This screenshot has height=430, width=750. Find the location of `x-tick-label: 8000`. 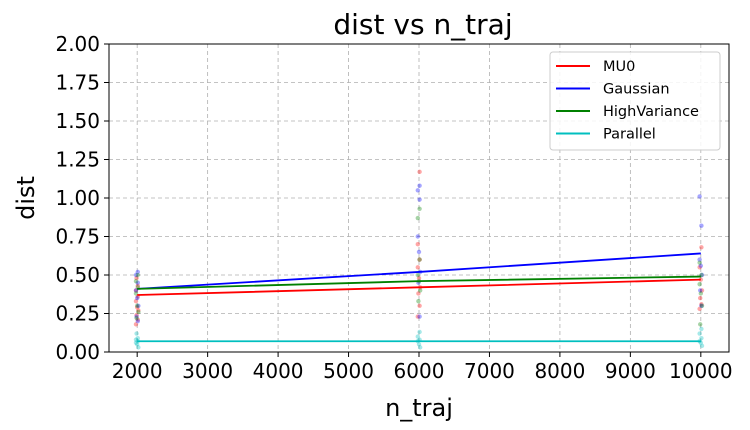

x-tick-label: 8000 is located at coordinates (559, 371).